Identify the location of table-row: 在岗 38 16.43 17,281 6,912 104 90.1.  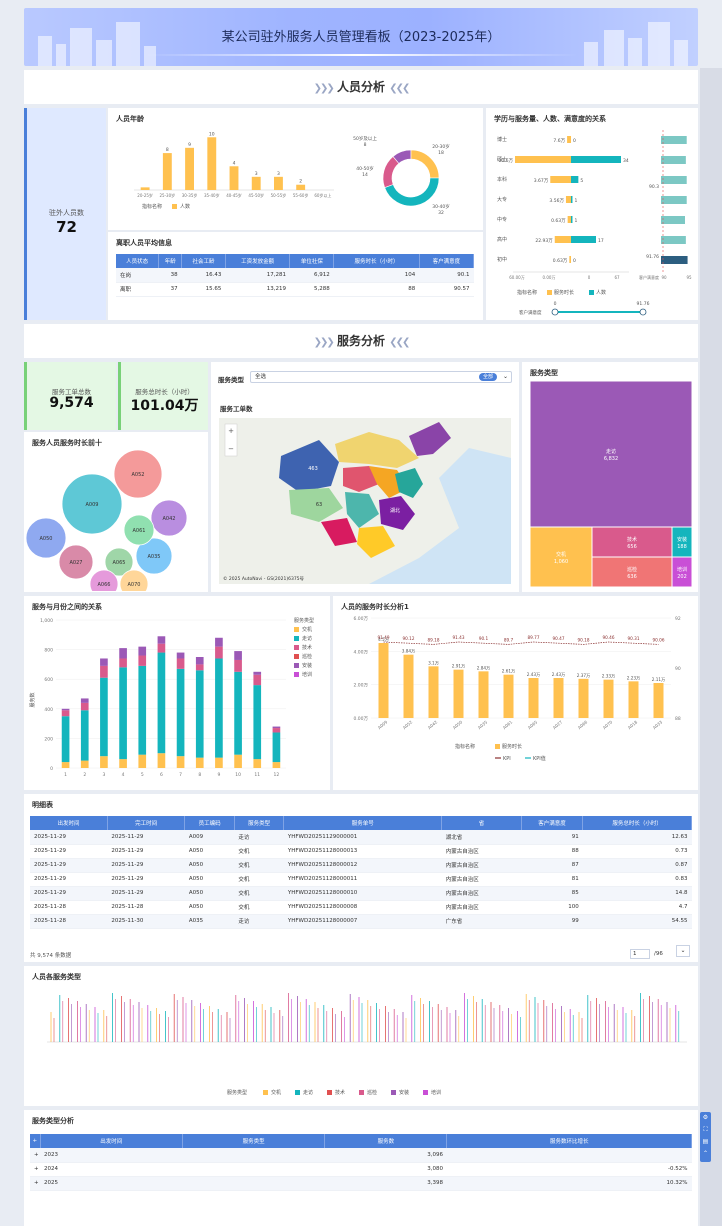
(295, 275).